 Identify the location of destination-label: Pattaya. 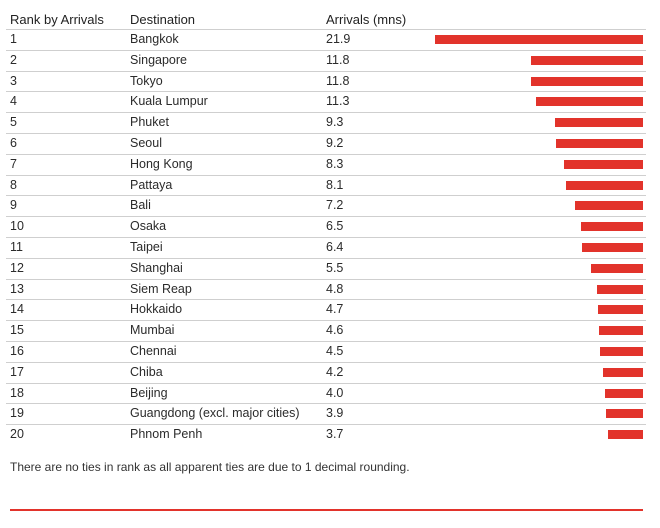
(151, 184).